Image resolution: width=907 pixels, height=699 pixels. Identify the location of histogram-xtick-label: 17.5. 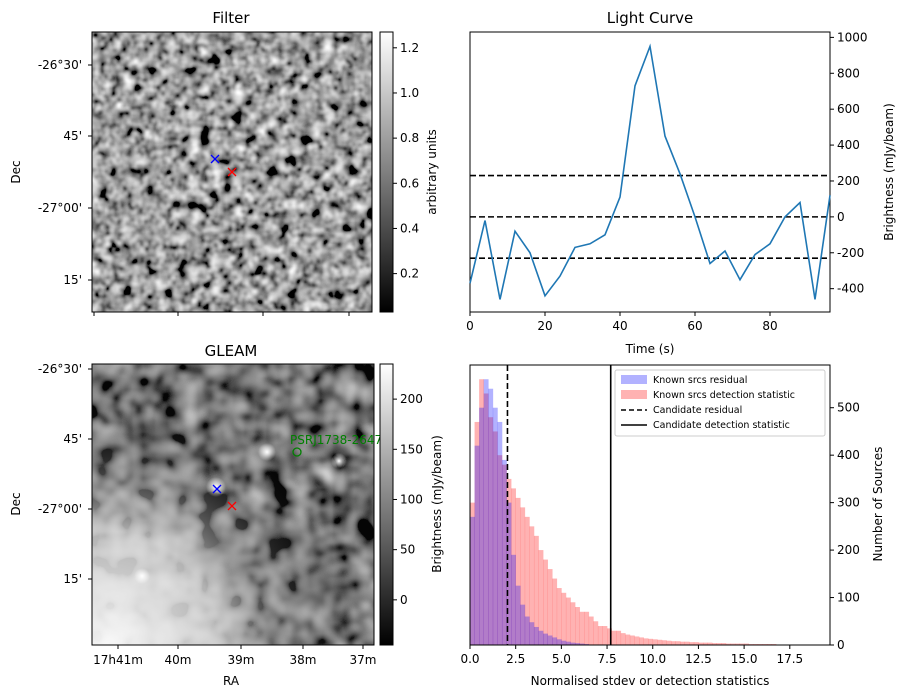
(789, 659).